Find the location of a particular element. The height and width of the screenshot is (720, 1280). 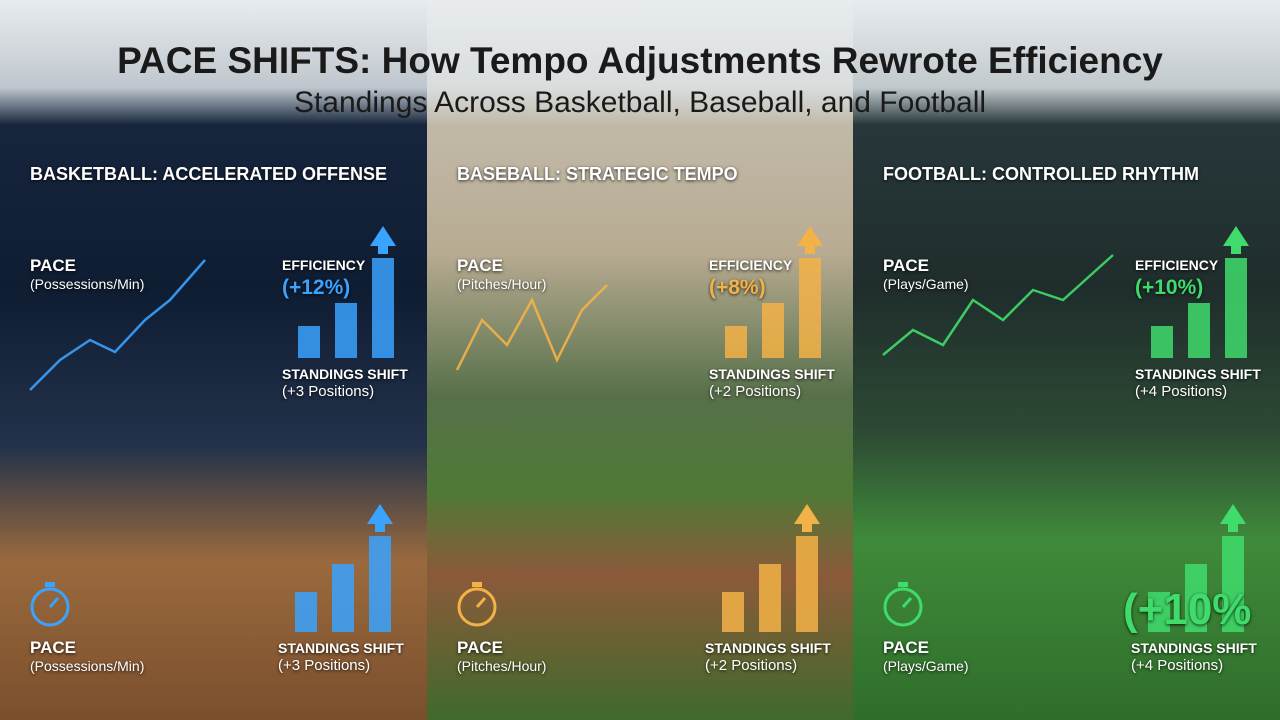

footer-pace-unit: (Possessions/Min) is located at coordinates (87, 666).